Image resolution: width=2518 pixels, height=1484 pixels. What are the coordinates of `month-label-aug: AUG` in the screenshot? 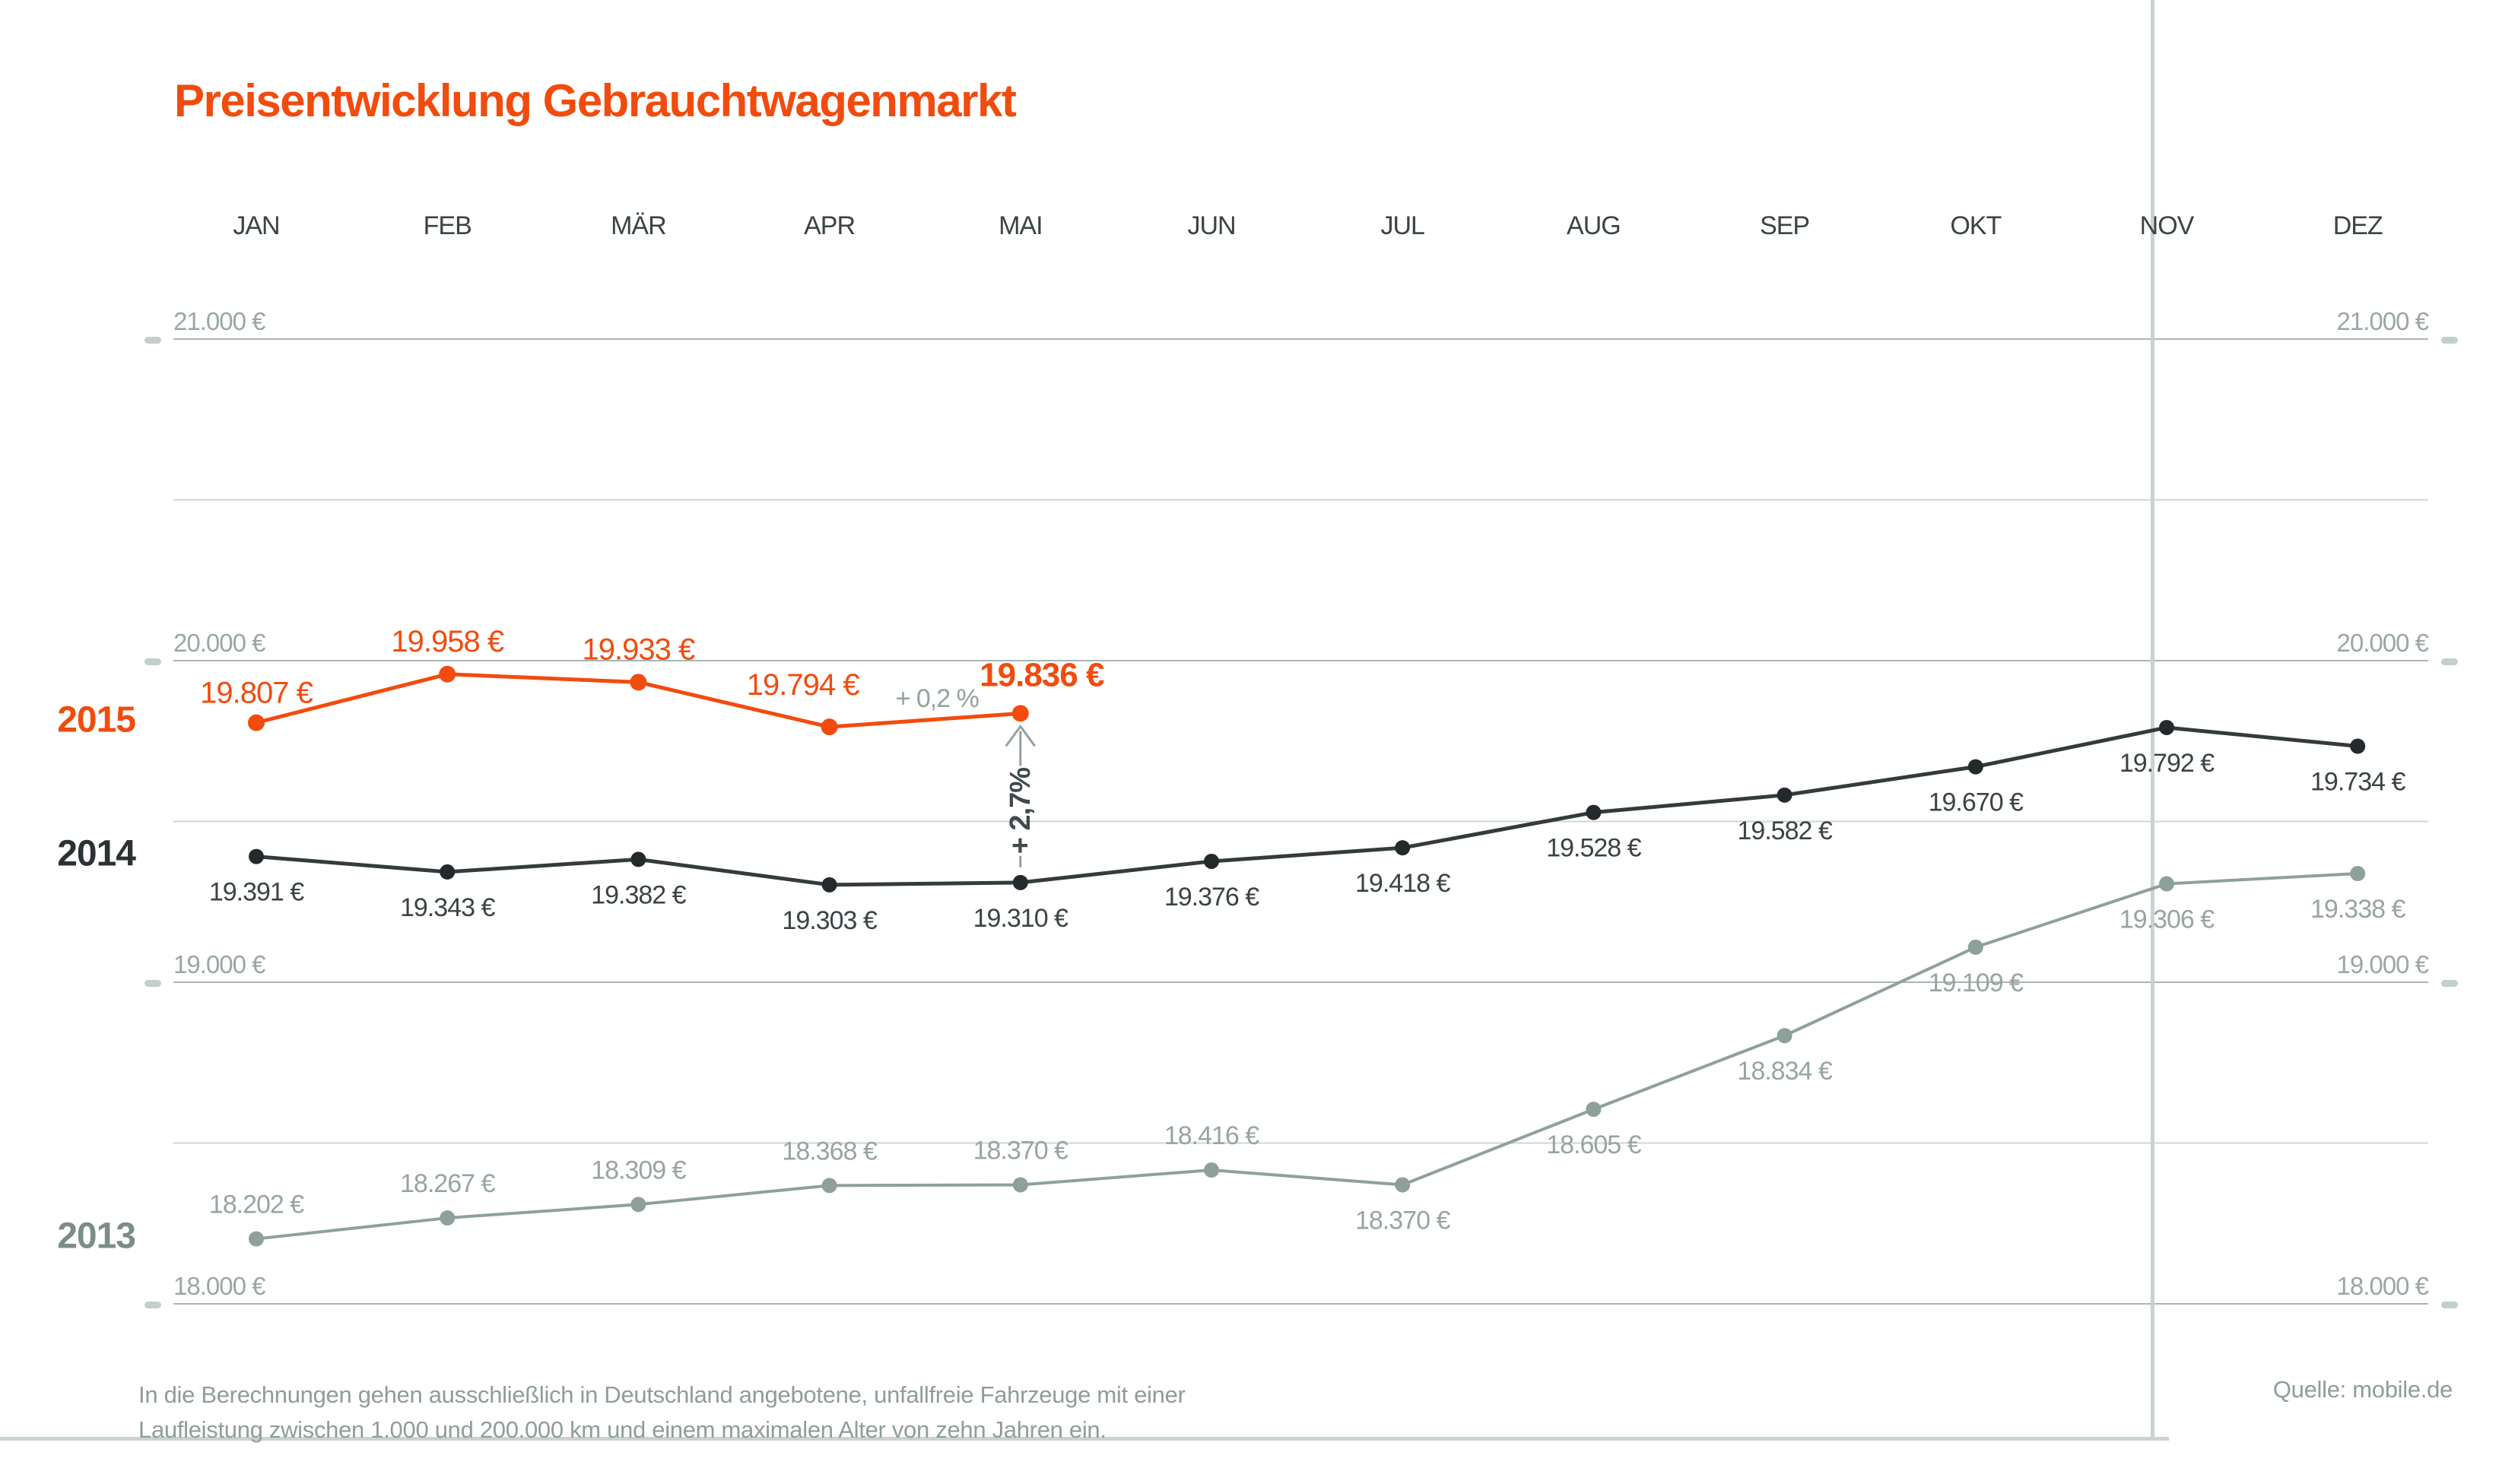 It's located at (1594, 225).